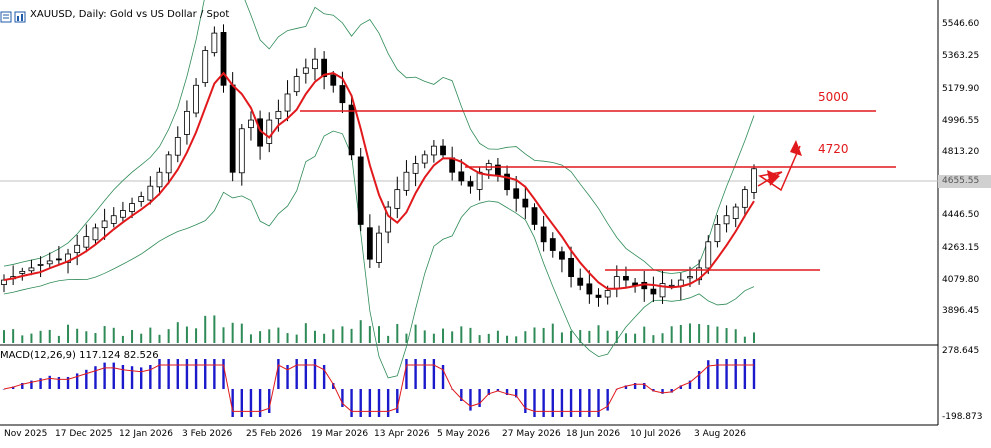 The width and height of the screenshot is (991, 448). I want to click on chart-properties-icon, so click(20, 15).